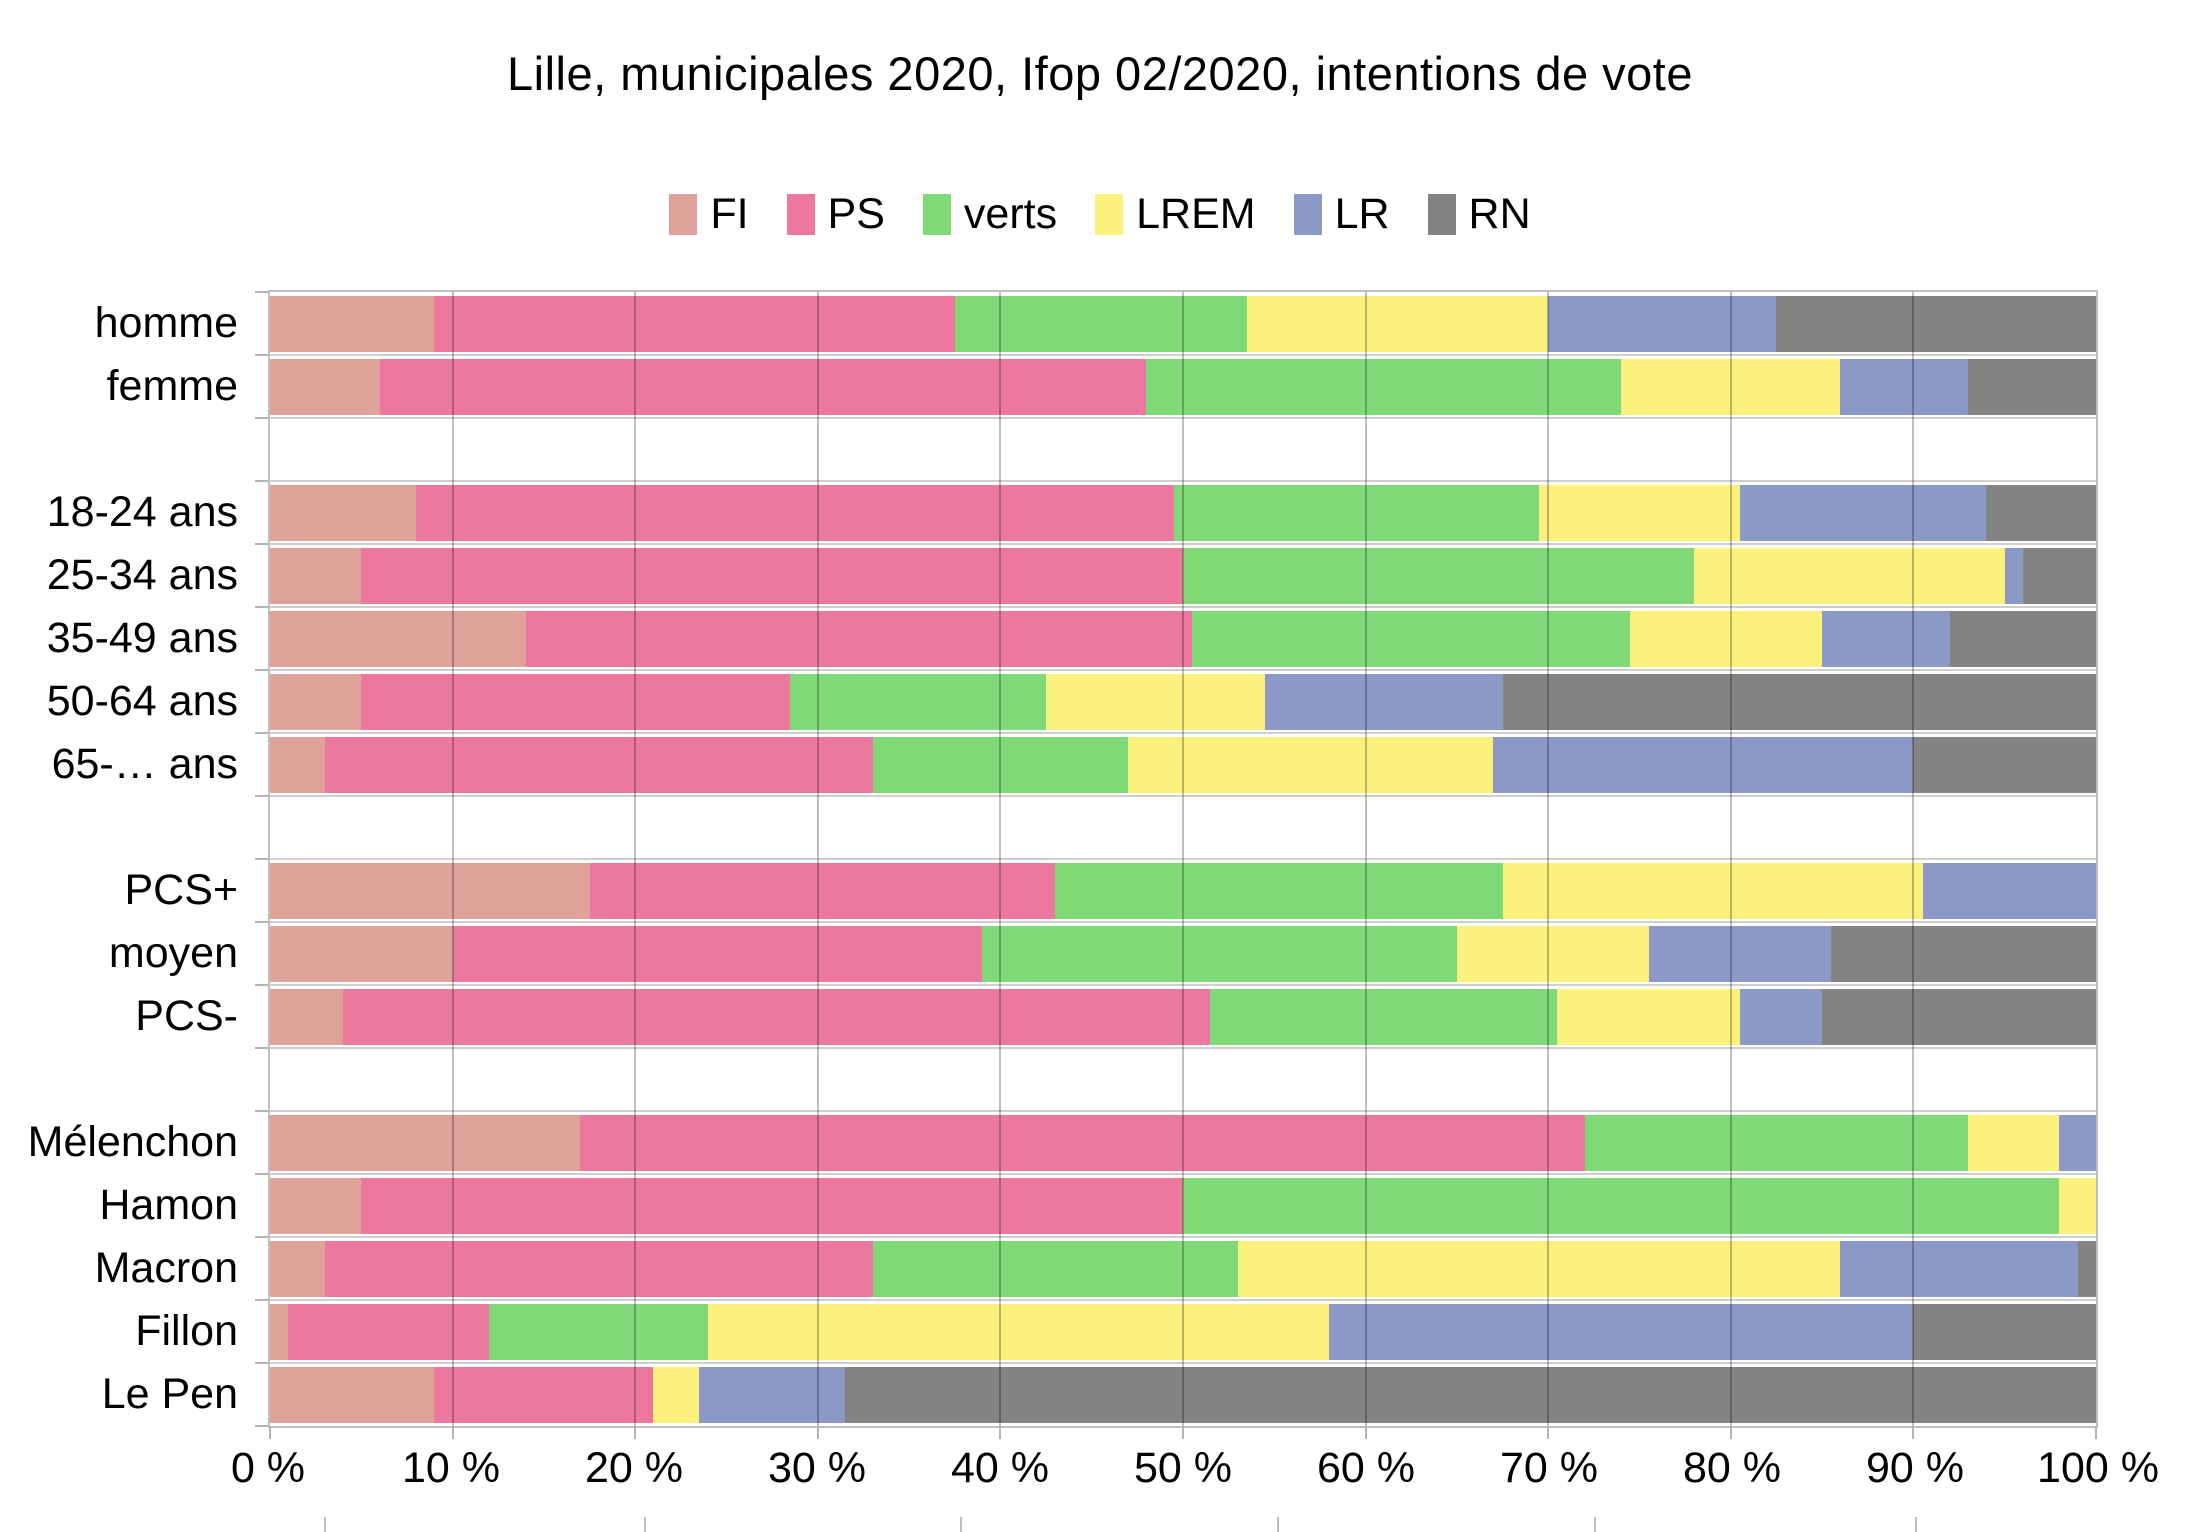 The height and width of the screenshot is (1532, 2200). What do you see at coordinates (1156, 701) in the screenshot?
I see `bar-segment-50-64-ans-lrem` at bounding box center [1156, 701].